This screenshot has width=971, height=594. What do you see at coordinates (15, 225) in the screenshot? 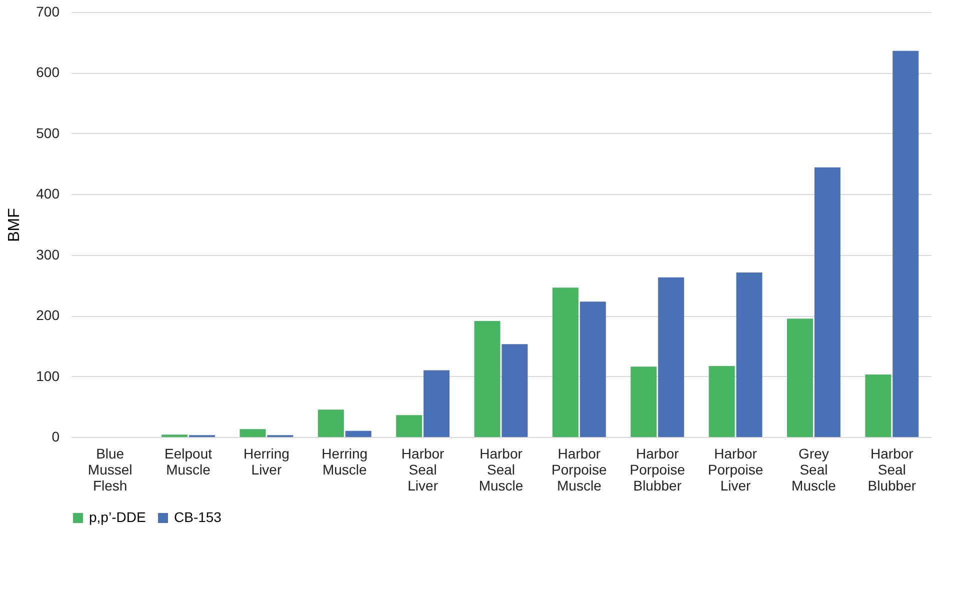
I see `y-axis-title: BMF` at bounding box center [15, 225].